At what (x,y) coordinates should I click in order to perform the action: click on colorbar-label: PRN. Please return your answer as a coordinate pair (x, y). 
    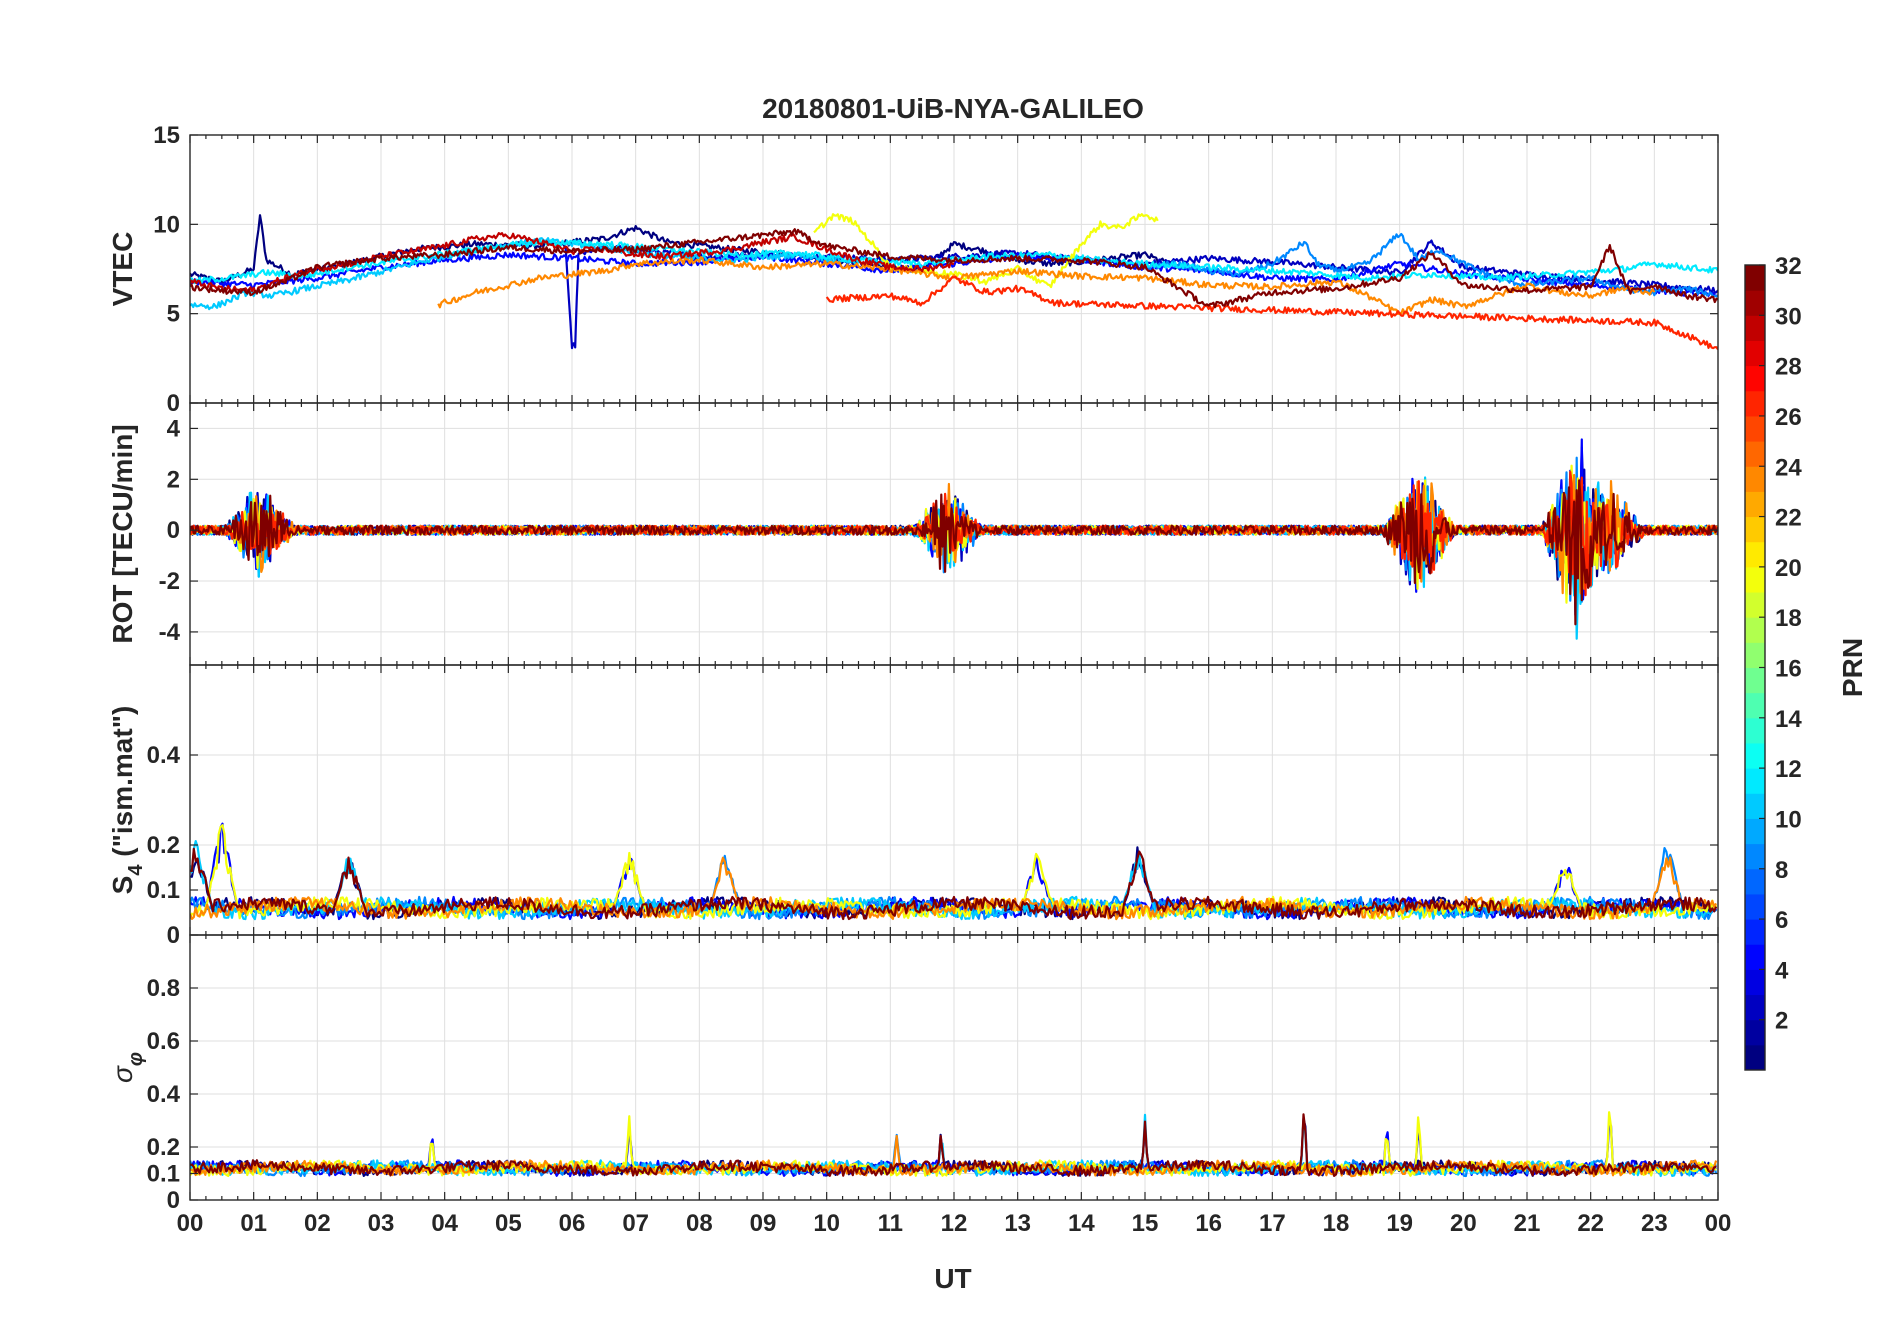
    Looking at the image, I should click on (1852, 667).